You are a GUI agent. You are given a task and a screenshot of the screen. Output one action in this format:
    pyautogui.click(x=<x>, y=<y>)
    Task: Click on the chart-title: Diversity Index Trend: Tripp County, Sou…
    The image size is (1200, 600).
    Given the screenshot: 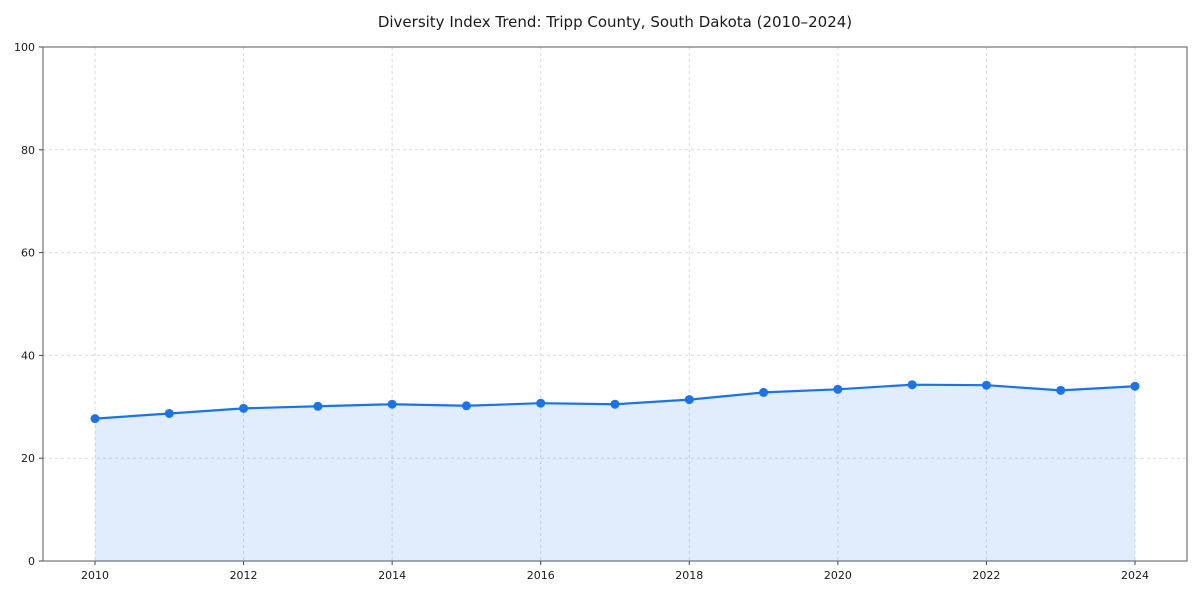 What is the action you would take?
    pyautogui.click(x=615, y=22)
    